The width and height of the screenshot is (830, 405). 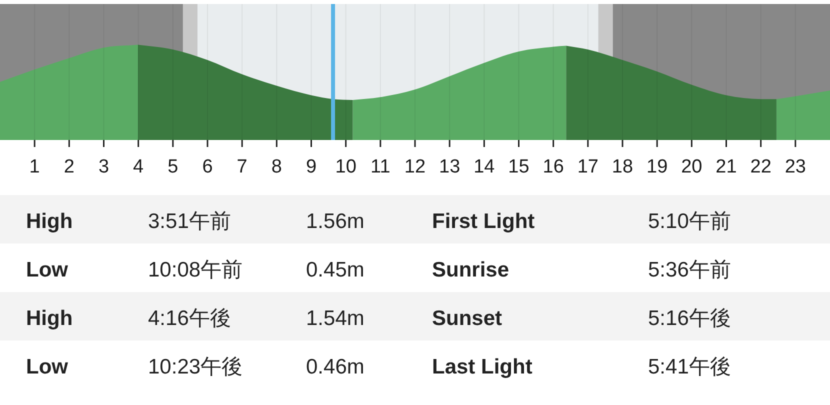 I want to click on text: 10:08午前, so click(x=195, y=270).